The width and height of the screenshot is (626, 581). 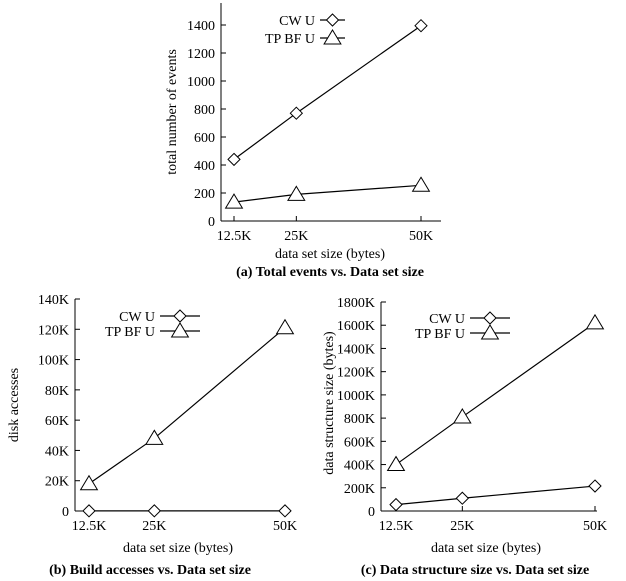 What do you see at coordinates (297, 21) in the screenshot?
I see `ca-legend-label: CW U` at bounding box center [297, 21].